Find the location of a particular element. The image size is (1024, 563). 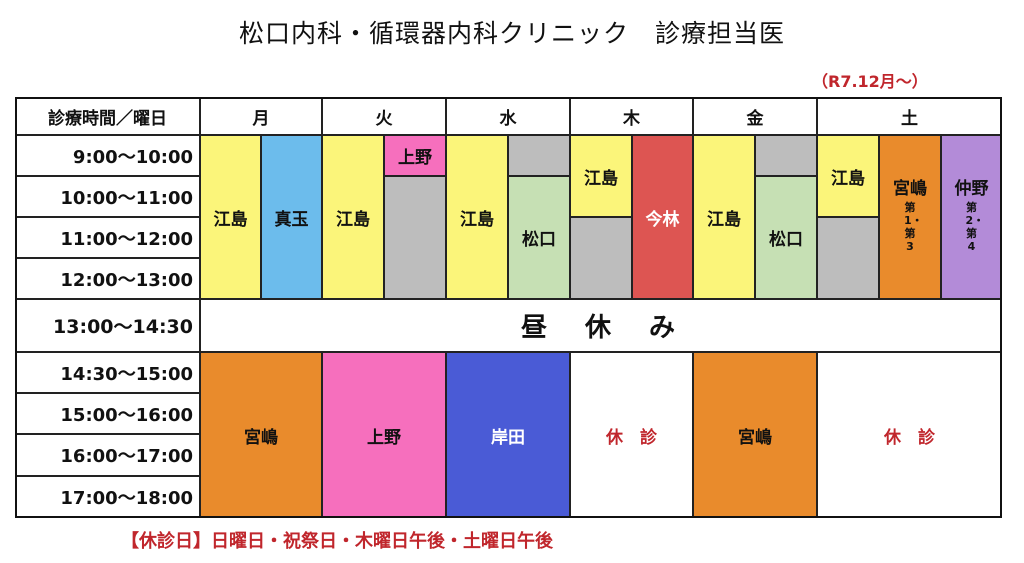

wed-morning-doctor-1: 江島 is located at coordinates (477, 217).